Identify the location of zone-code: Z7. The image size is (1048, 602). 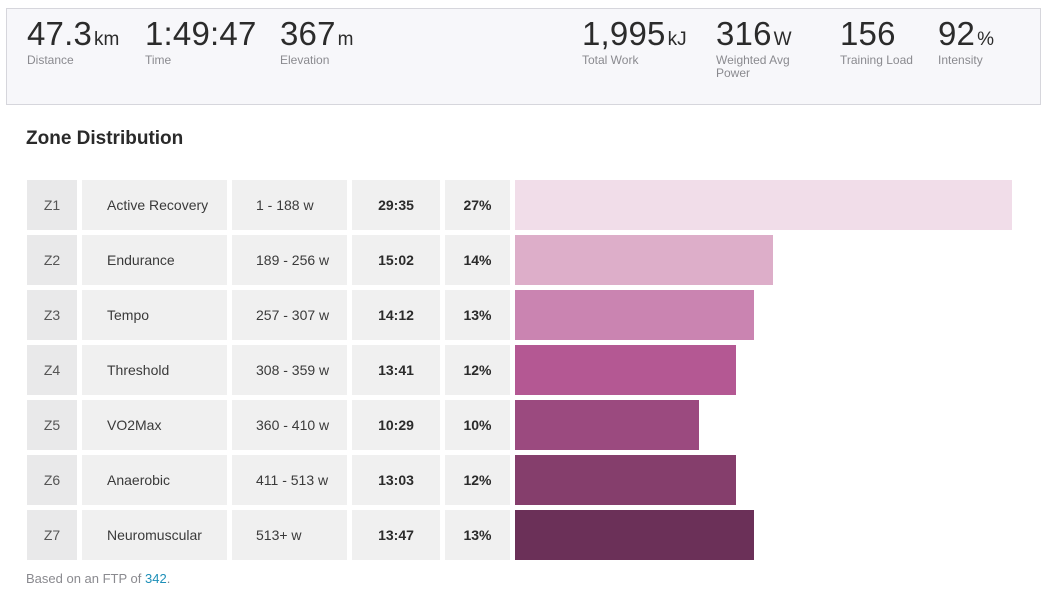
(52, 535).